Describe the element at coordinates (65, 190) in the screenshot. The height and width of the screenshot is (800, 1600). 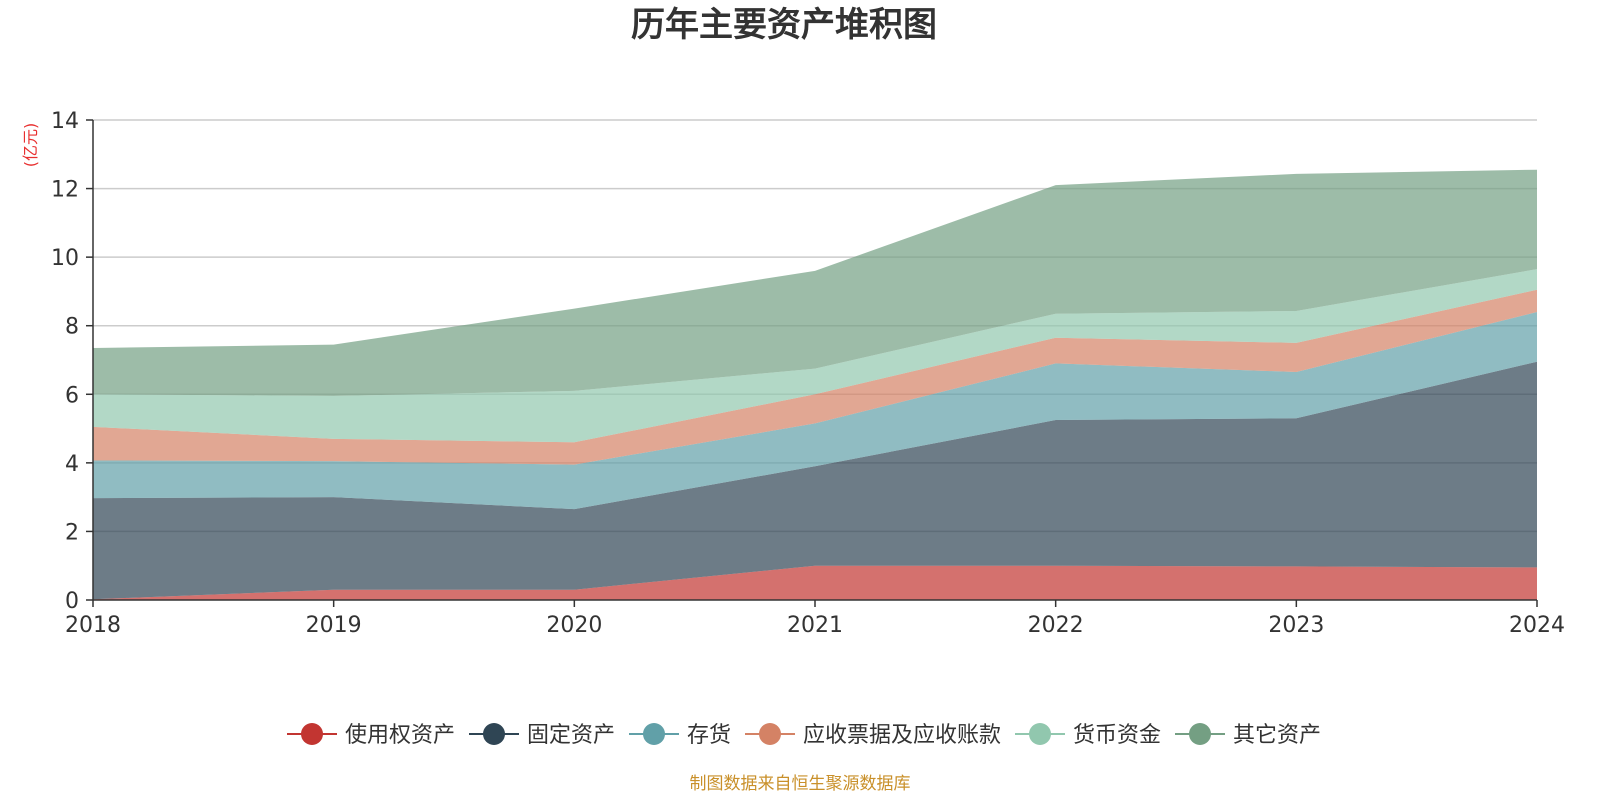
I see `y-tick-label: 12` at that location.